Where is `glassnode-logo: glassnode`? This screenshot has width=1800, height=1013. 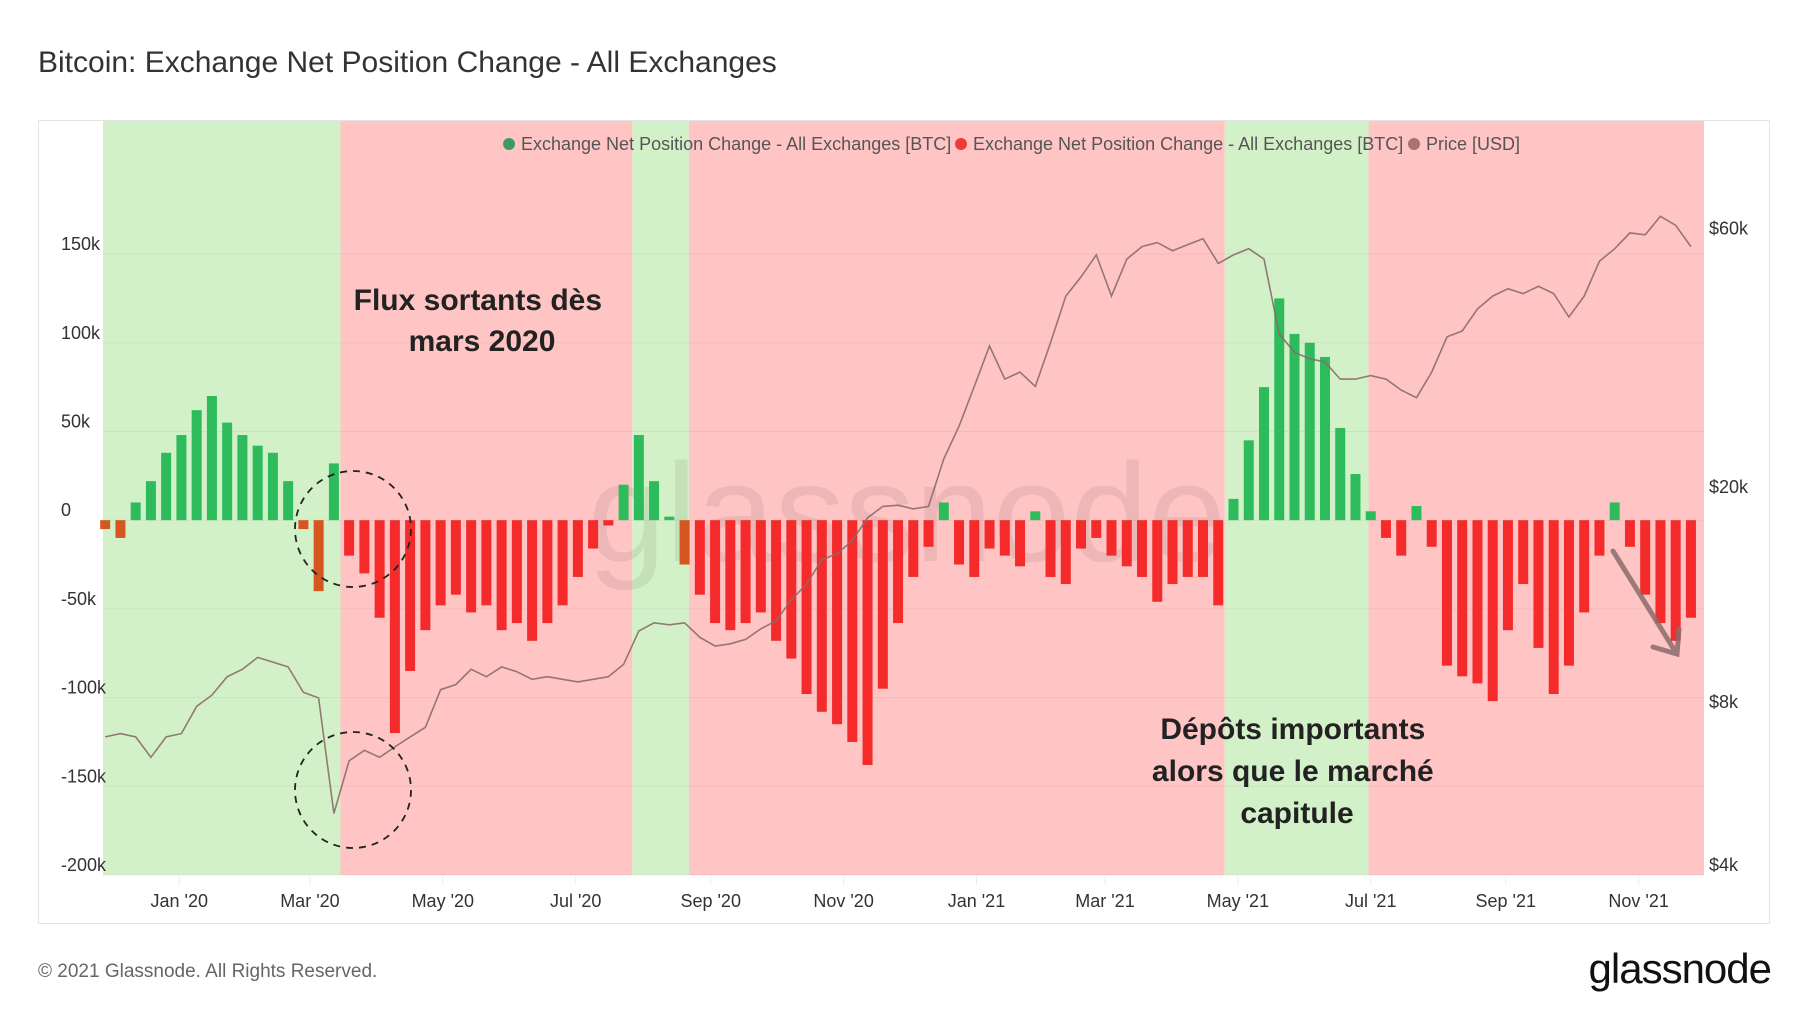
glassnode-logo: glassnode is located at coordinates (1680, 968).